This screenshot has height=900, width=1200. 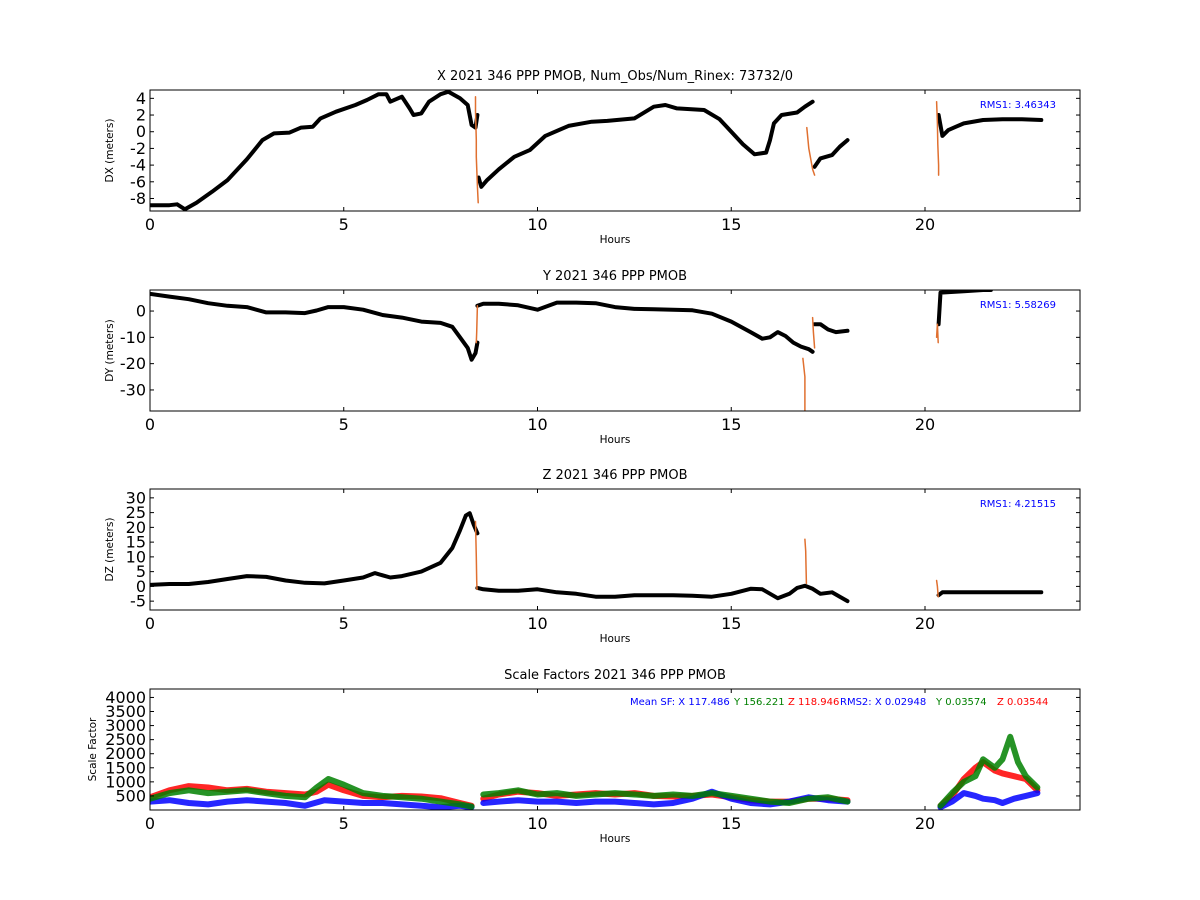 I want to click on y-tick-label: -5, so click(x=138, y=601).